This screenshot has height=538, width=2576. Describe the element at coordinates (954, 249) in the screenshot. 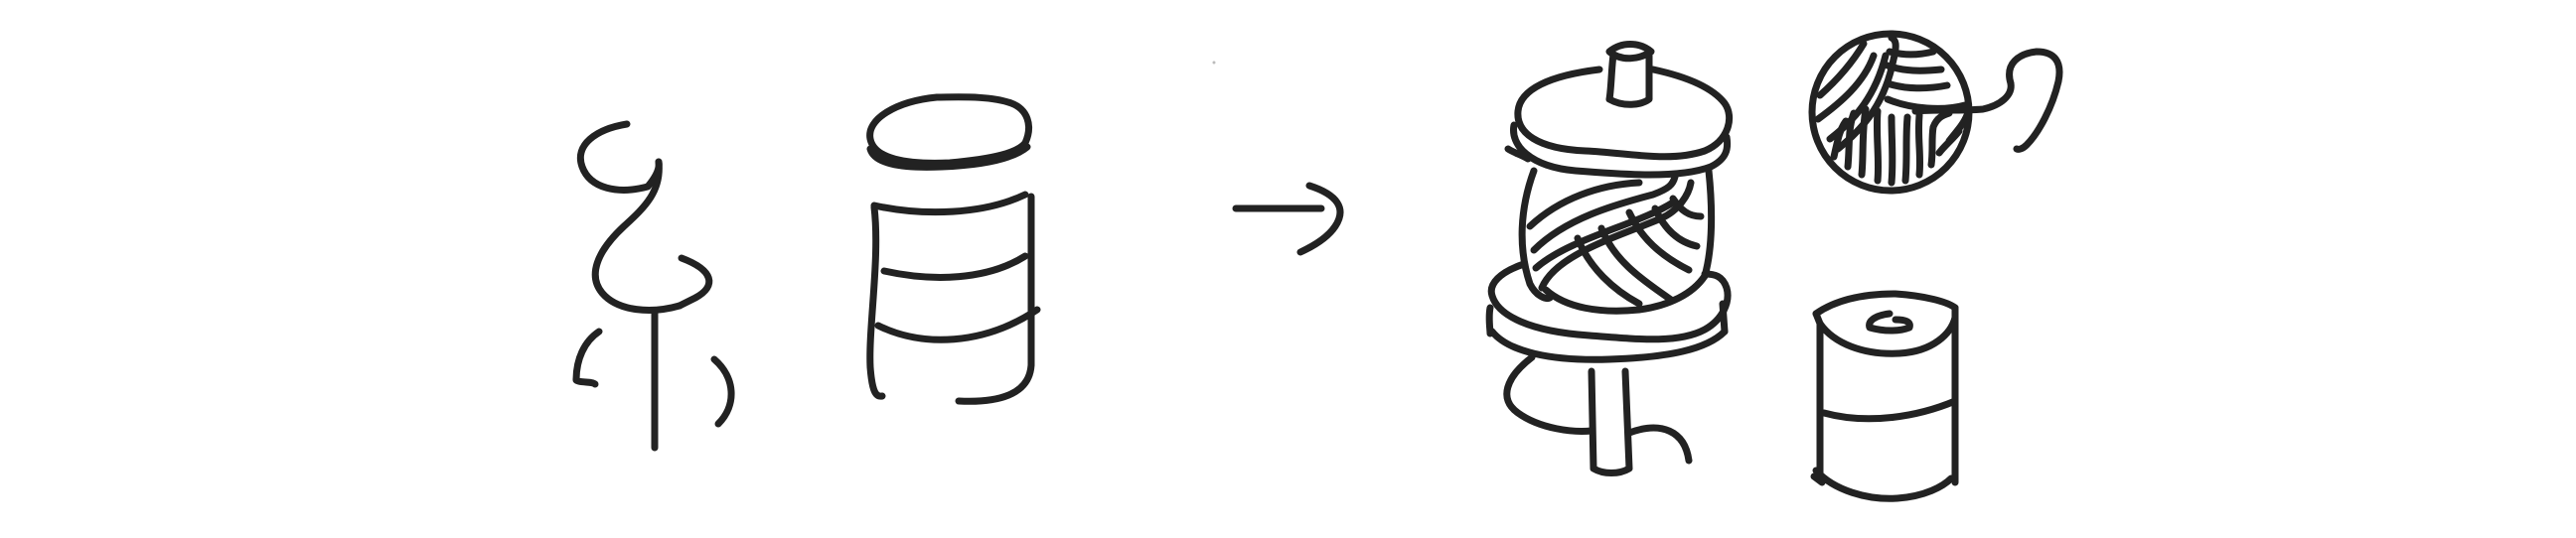

I see `moon-radical-glyph-icon` at that location.